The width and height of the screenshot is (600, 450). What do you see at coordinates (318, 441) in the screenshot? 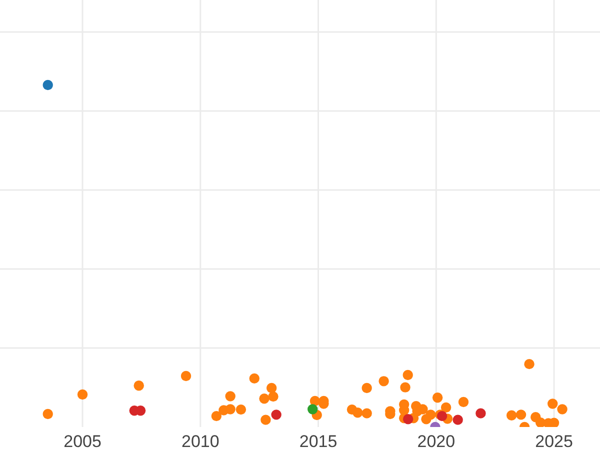
I see `x-tick-label: 2015` at bounding box center [318, 441].